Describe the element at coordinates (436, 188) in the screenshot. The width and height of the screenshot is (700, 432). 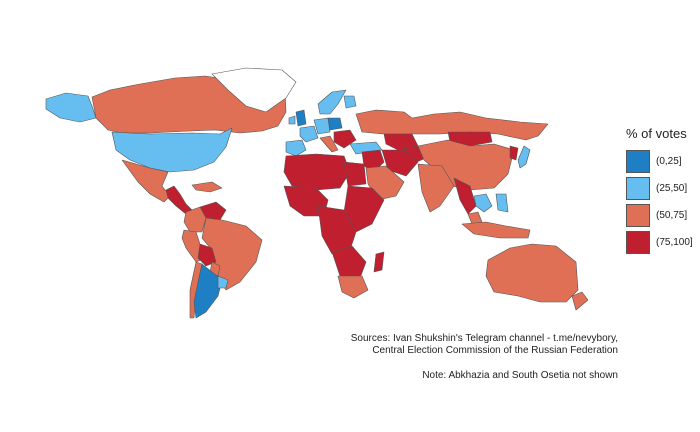
I see `region-india` at that location.